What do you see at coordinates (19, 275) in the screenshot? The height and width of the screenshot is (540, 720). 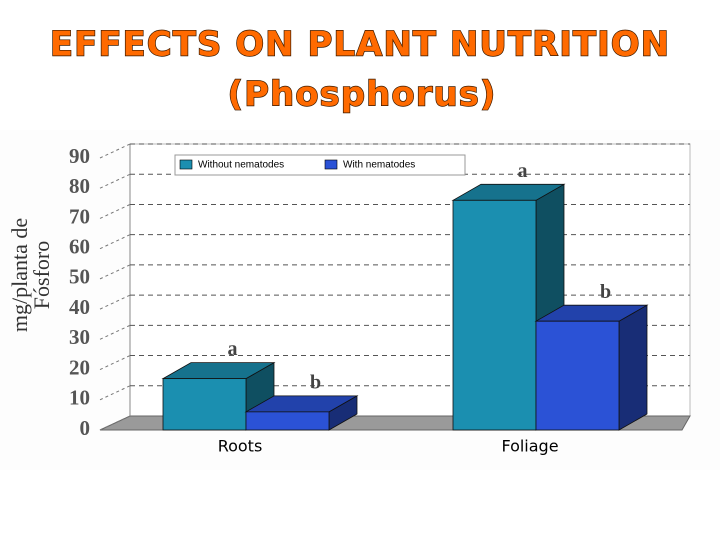 I see `y-label-line: mg/planta de` at bounding box center [19, 275].